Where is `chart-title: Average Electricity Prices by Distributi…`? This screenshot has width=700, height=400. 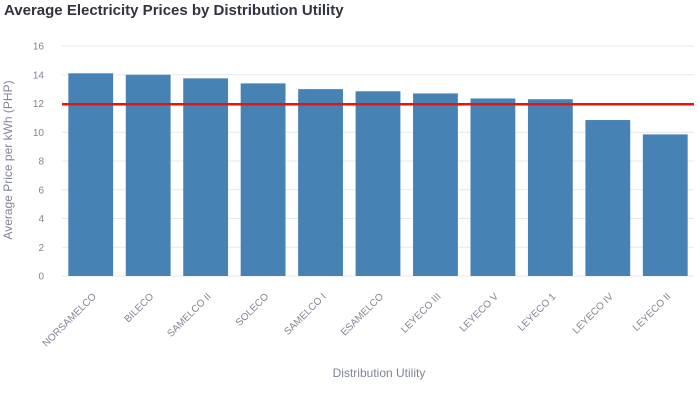
chart-title: Average Electricity Prices by Distributi… is located at coordinates (174, 10).